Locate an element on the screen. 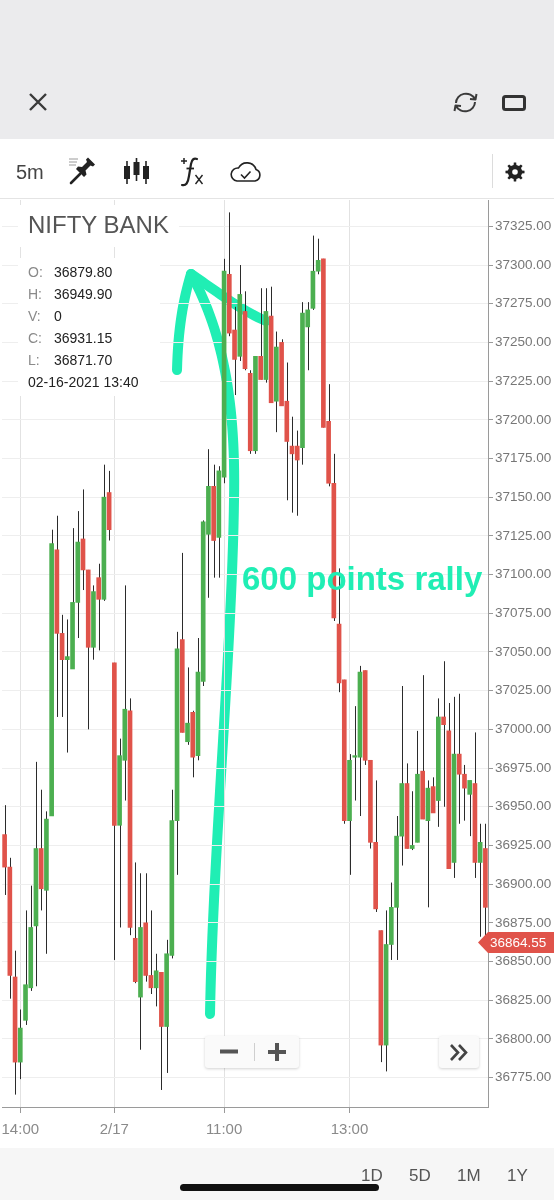 This screenshot has width=554, height=1200. text: 5D is located at coordinates (420, 1176).